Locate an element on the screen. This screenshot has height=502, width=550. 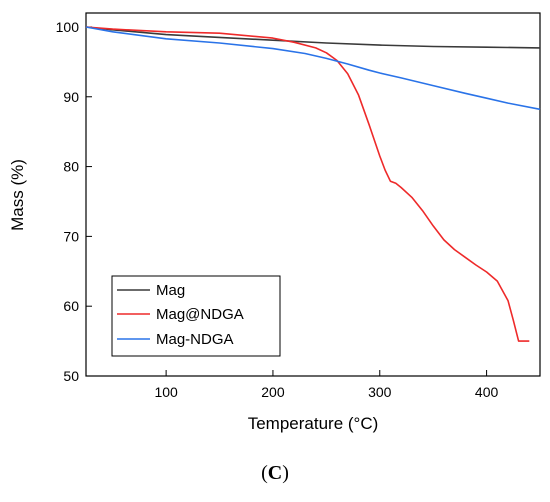
y-axis-ticks: 50 60 70 80 90 100 is located at coordinates (74, 201).